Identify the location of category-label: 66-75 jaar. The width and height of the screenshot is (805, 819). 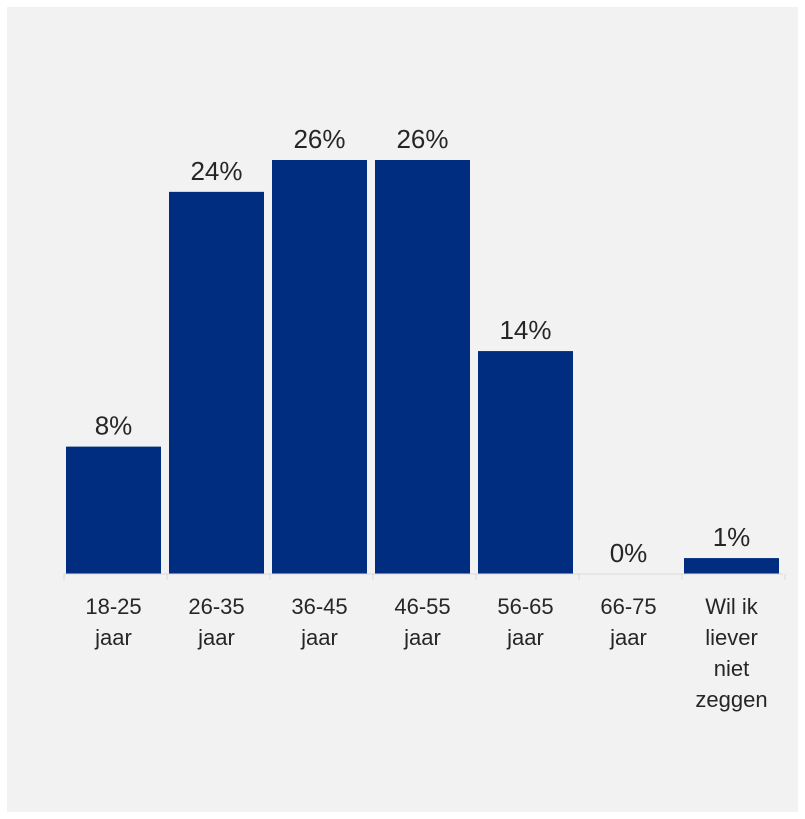
(628, 622).